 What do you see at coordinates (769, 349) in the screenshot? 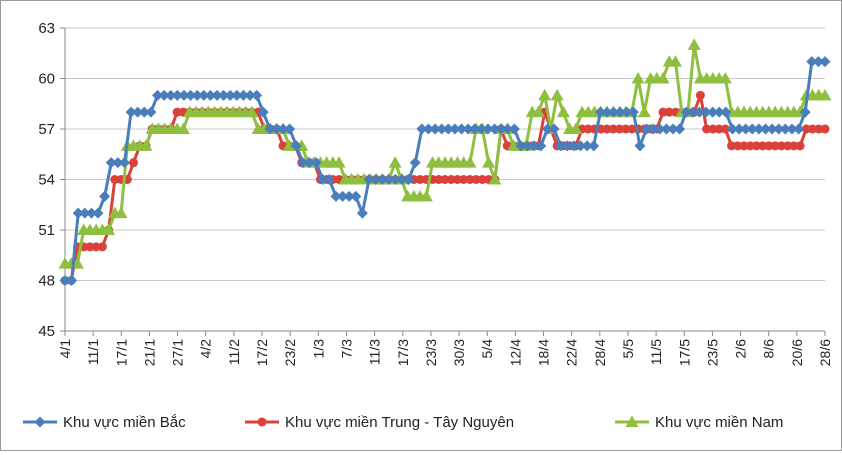
I see `x-tick-label: 8/6` at bounding box center [769, 349].